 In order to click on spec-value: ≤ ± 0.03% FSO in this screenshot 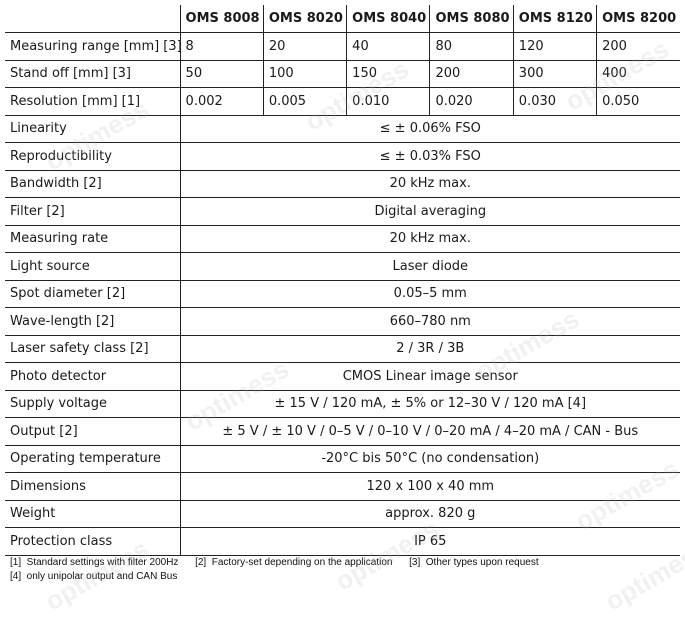, I will do `click(429, 156)`.